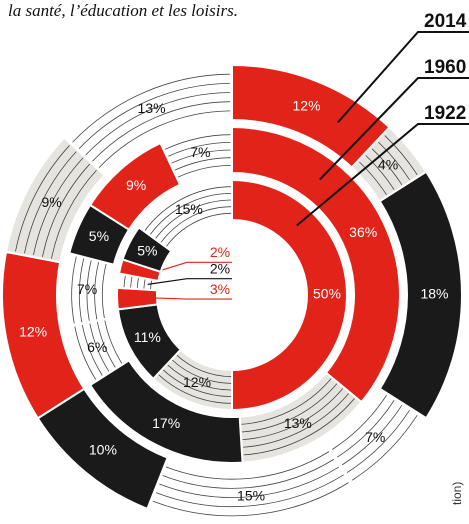 This screenshot has width=469, height=524. What do you see at coordinates (220, 289) in the screenshot?
I see `data-label: 3%` at bounding box center [220, 289].